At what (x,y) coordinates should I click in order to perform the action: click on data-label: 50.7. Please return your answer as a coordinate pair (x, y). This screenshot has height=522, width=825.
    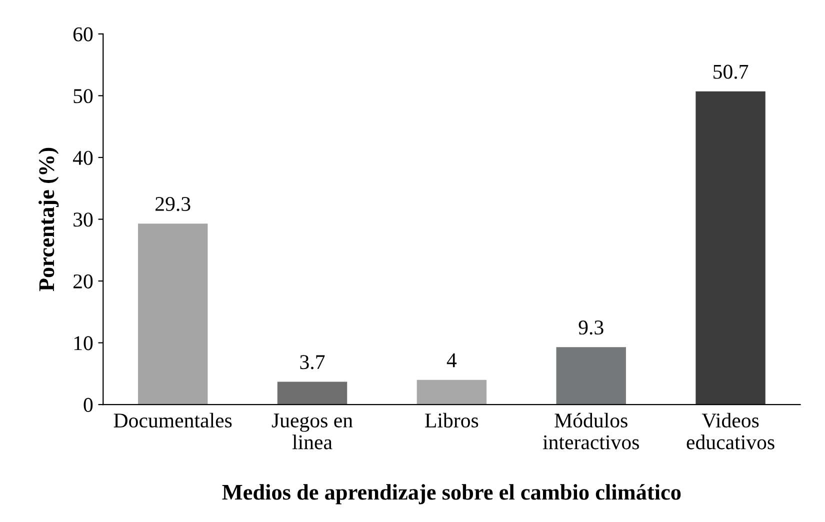
    Looking at the image, I should click on (731, 71).